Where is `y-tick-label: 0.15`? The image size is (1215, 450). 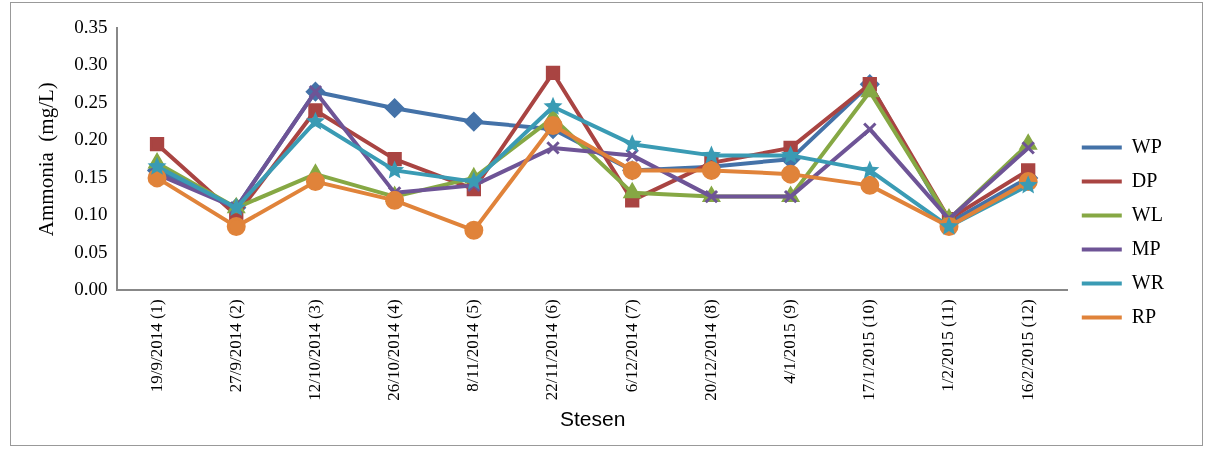 y-tick-label: 0.15 is located at coordinates (91, 176).